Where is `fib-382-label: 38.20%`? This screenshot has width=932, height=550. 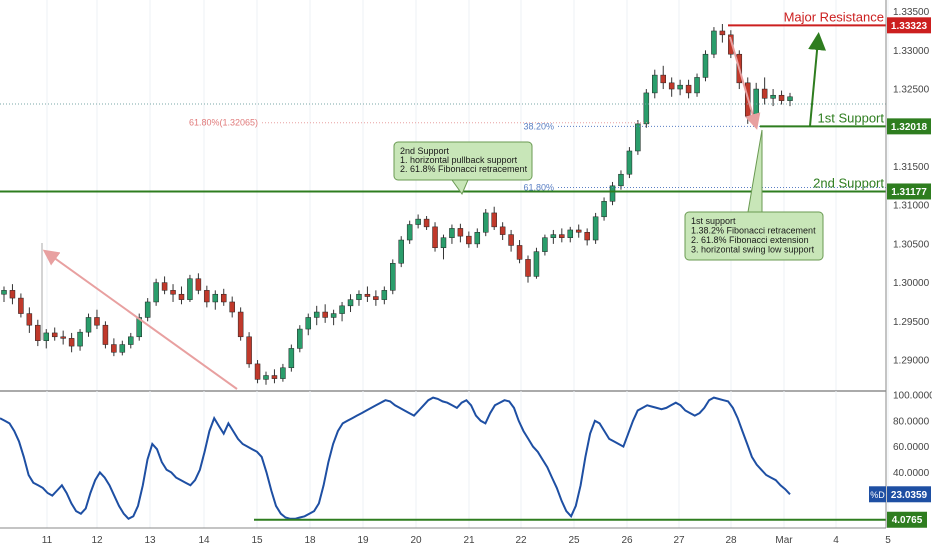 fib-382-label: 38.20% is located at coordinates (538, 126).